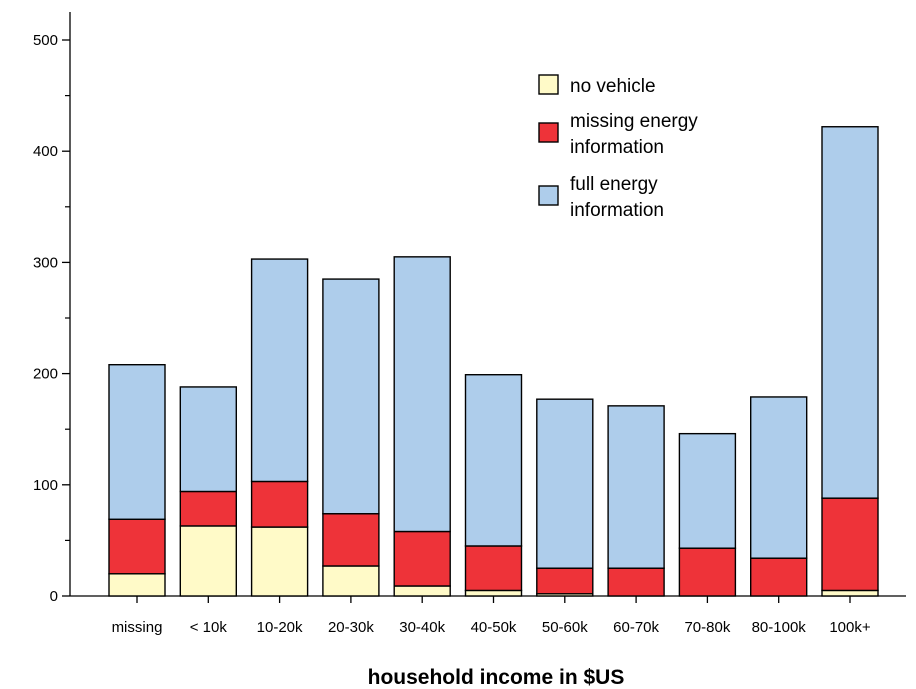 The width and height of the screenshot is (916, 689). I want to click on y-tick-label: 300, so click(45, 262).